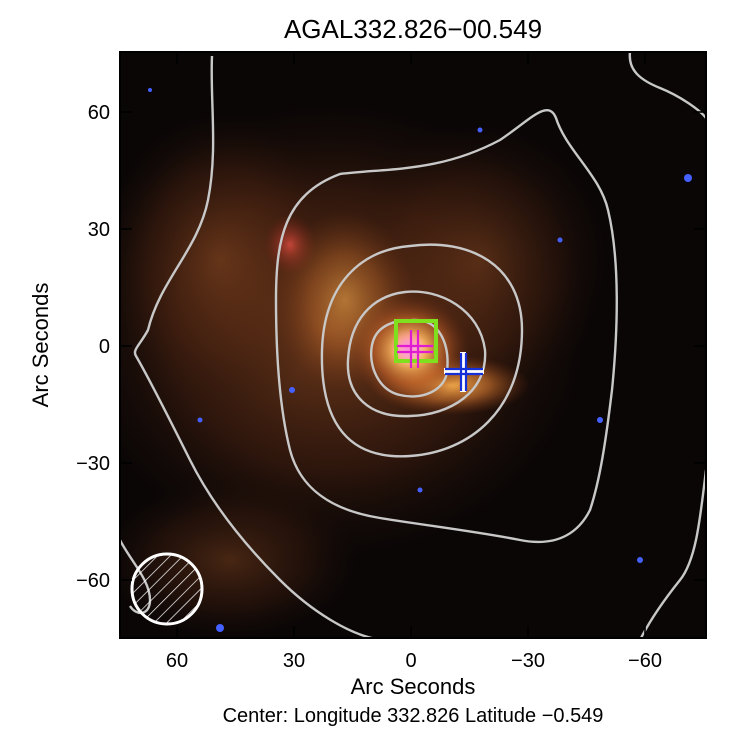 The width and height of the screenshot is (750, 750). What do you see at coordinates (667, 85) in the screenshot?
I see `contour-level-0-ne` at bounding box center [667, 85].